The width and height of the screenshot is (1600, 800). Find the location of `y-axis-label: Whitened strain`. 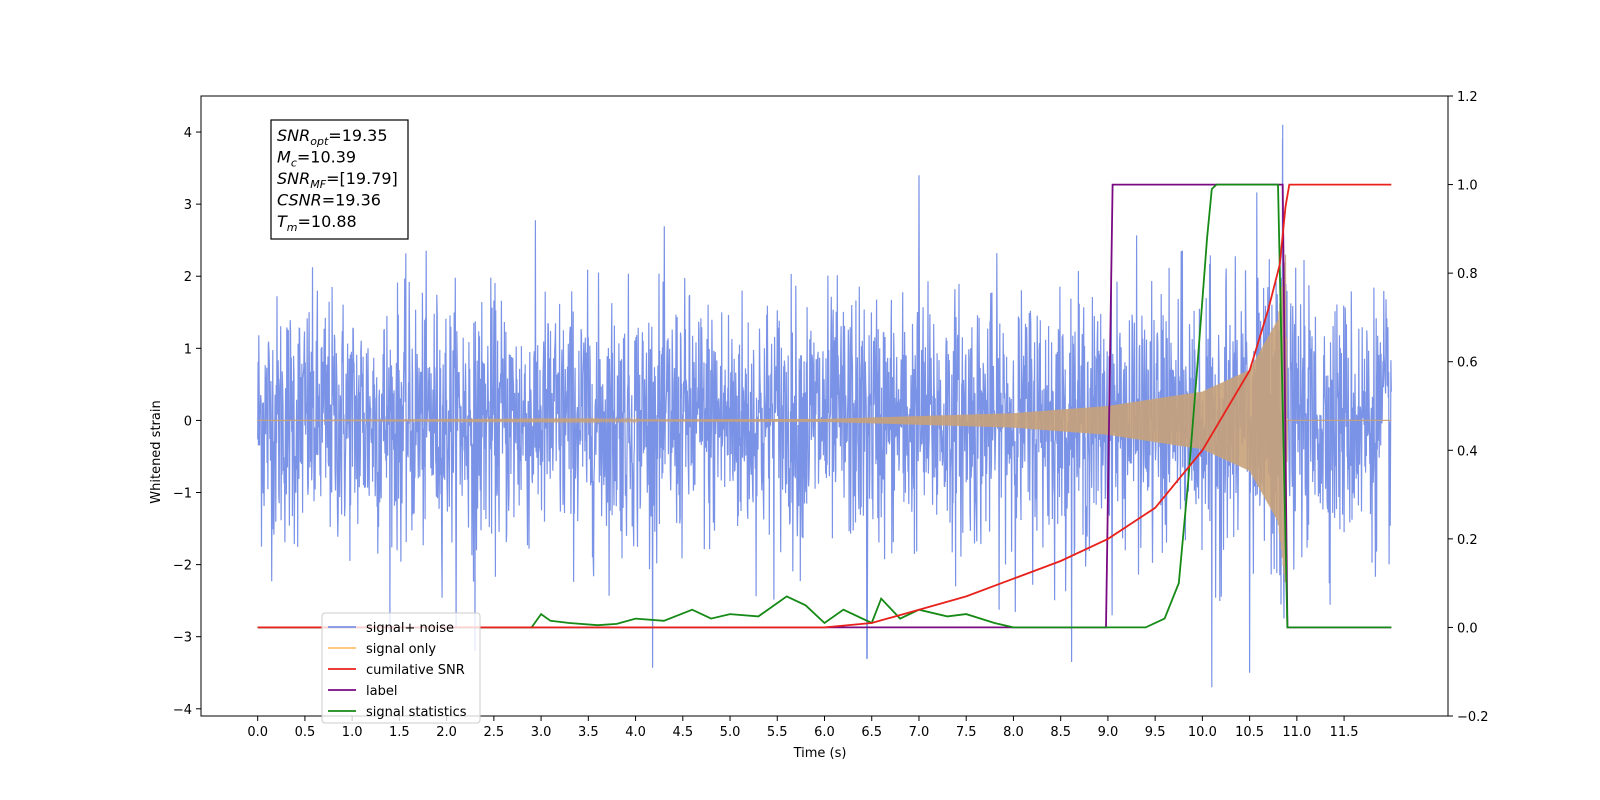

y-axis-label: Whitened strain is located at coordinates (156, 451).